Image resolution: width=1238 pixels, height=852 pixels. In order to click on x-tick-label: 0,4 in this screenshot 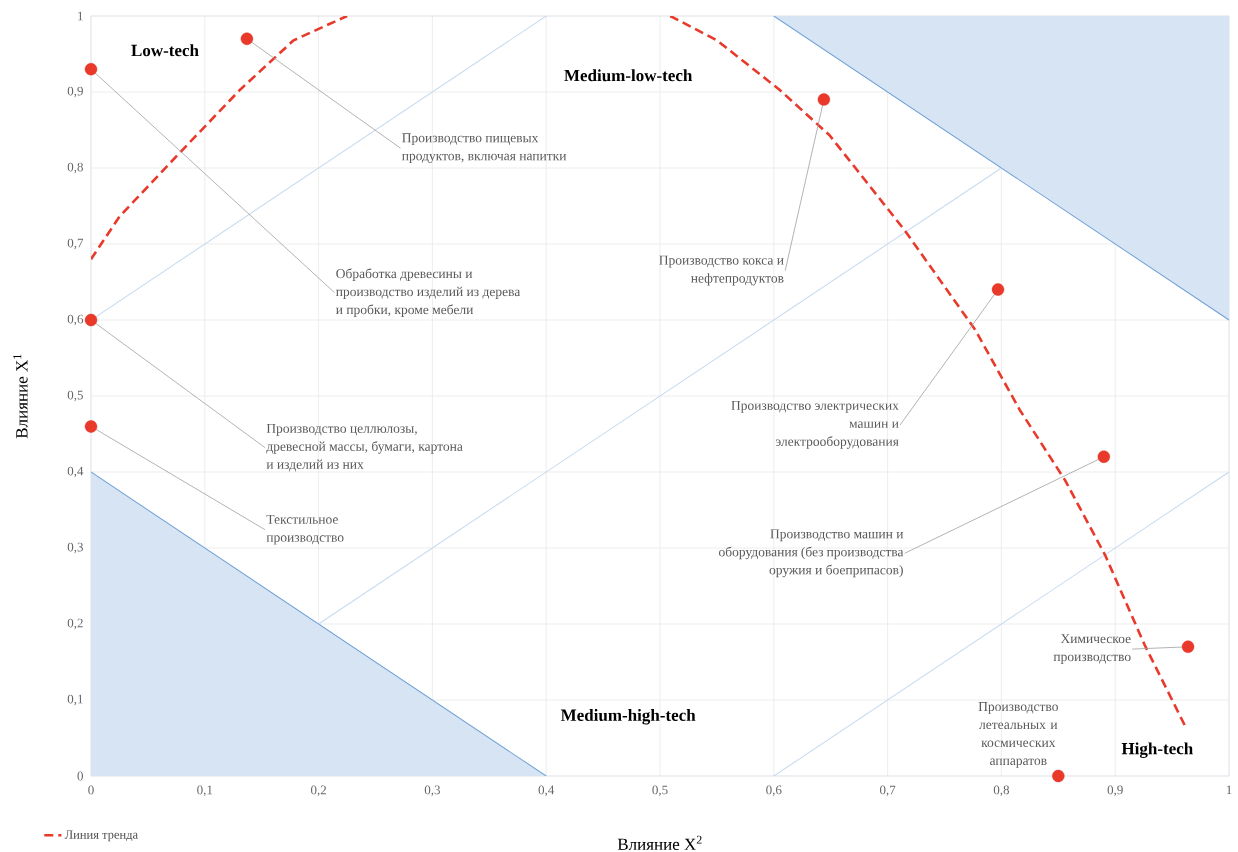, I will do `click(546, 791)`.